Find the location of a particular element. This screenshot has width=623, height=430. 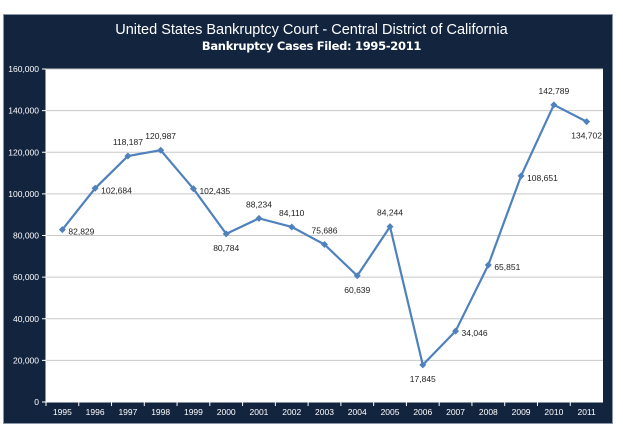

x-tick-label: 2002 is located at coordinates (291, 412).